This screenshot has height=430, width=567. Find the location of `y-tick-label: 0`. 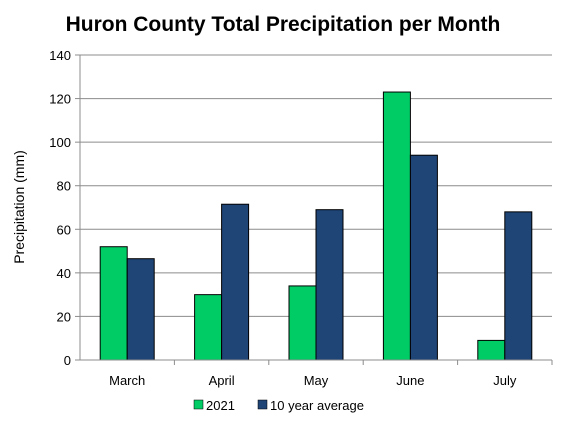

y-tick-label: 0 is located at coordinates (67, 360).